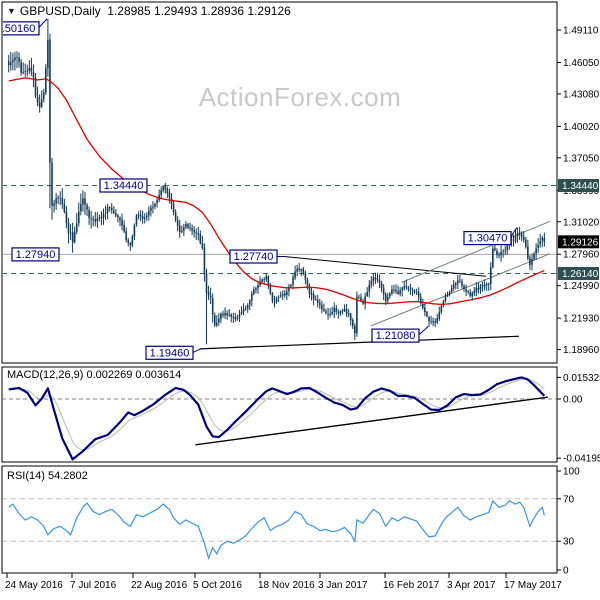  I want to click on axis-box-label: 1.29126, so click(580, 242).